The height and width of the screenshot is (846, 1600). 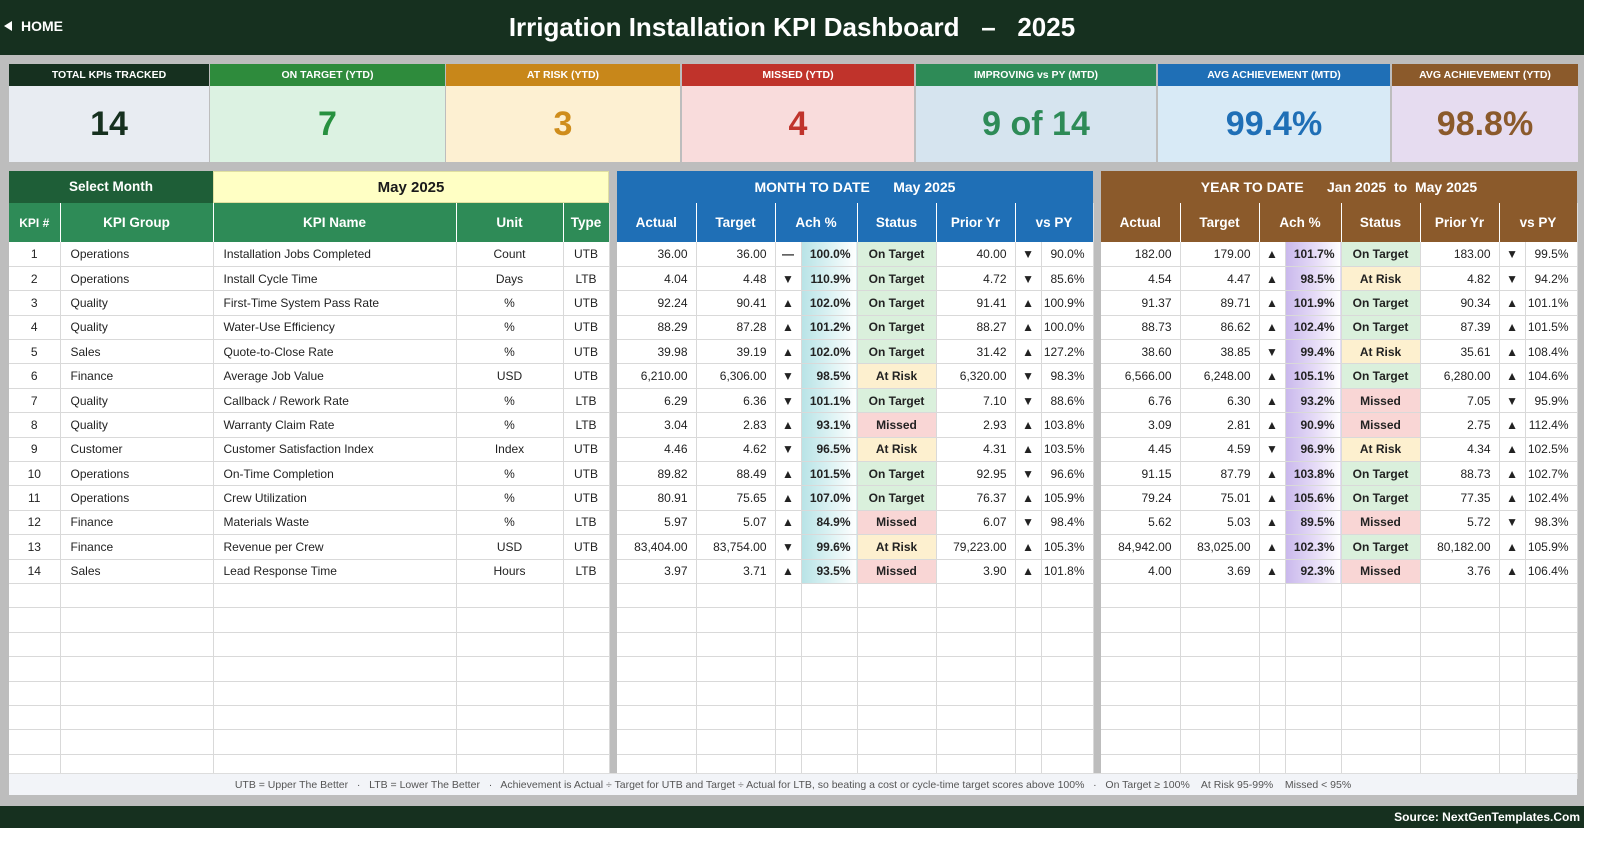 What do you see at coordinates (976, 523) in the screenshot?
I see `prior-year-value: 6.07` at bounding box center [976, 523].